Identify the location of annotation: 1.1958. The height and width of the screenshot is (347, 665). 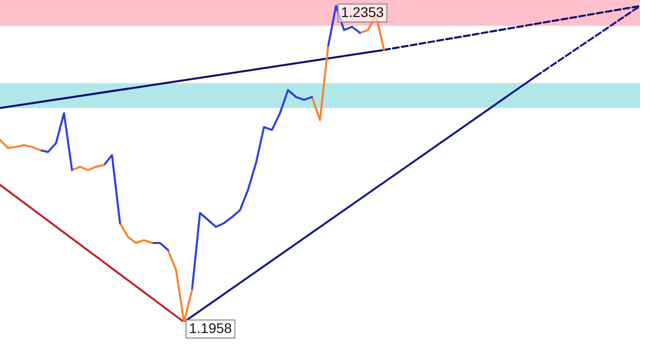
(210, 328).